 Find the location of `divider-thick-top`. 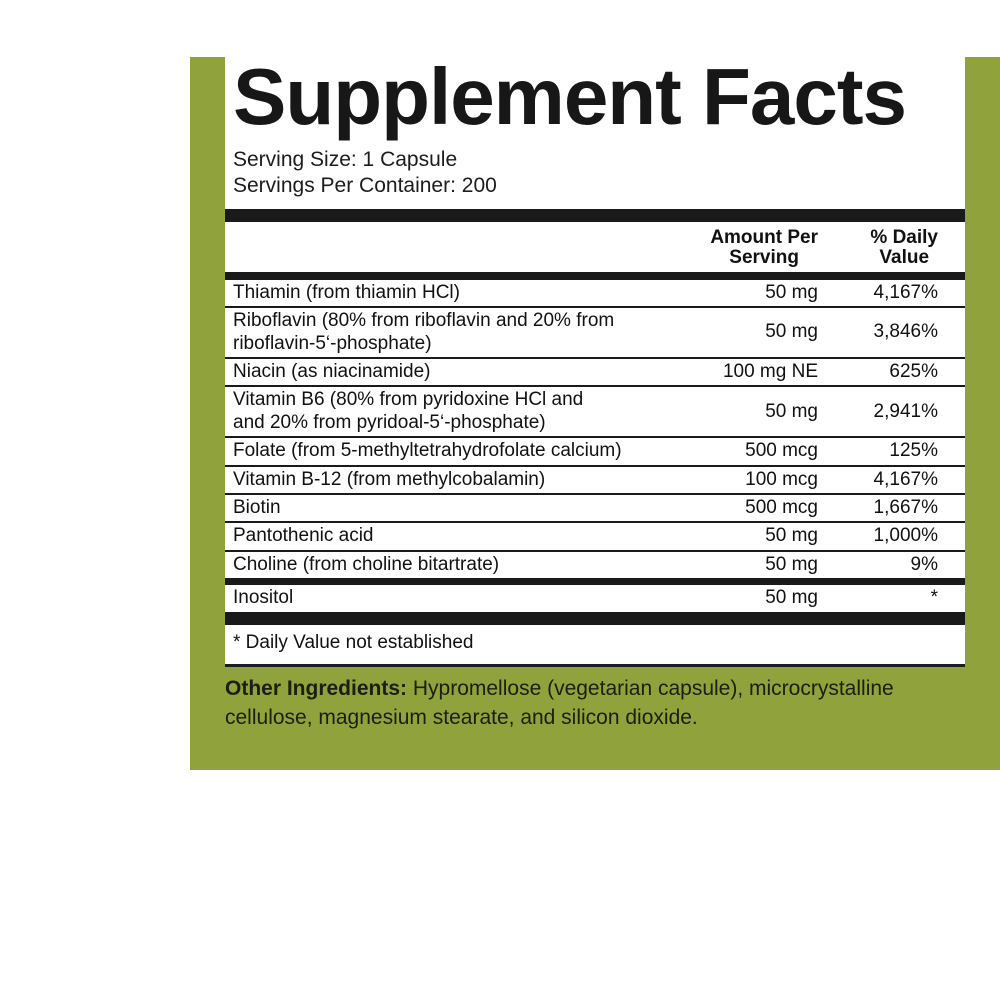

divider-thick-top is located at coordinates (595, 215).